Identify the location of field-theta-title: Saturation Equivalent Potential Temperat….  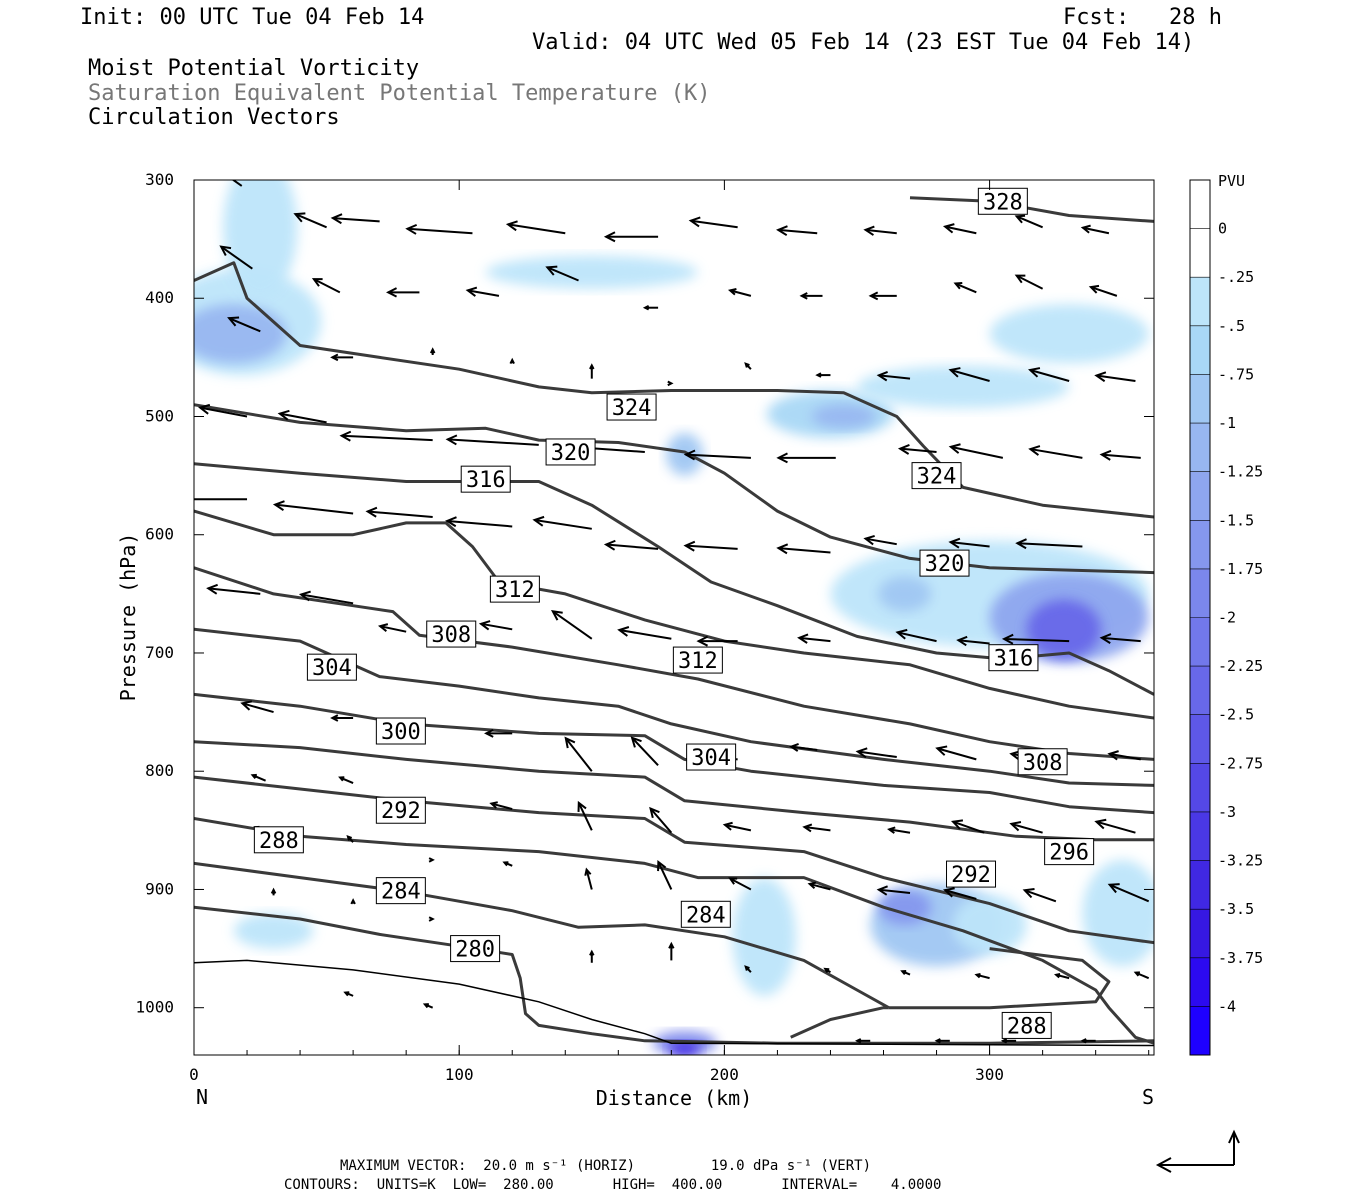
(399, 93).